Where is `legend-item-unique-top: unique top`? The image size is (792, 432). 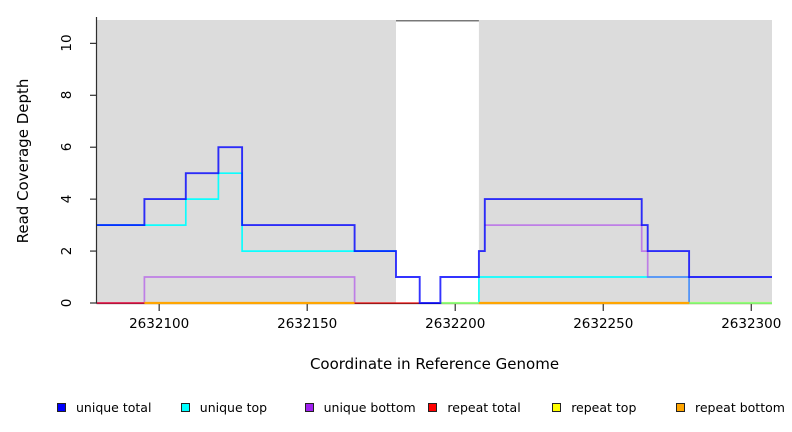 legend-item-unique-top: unique top is located at coordinates (224, 407).